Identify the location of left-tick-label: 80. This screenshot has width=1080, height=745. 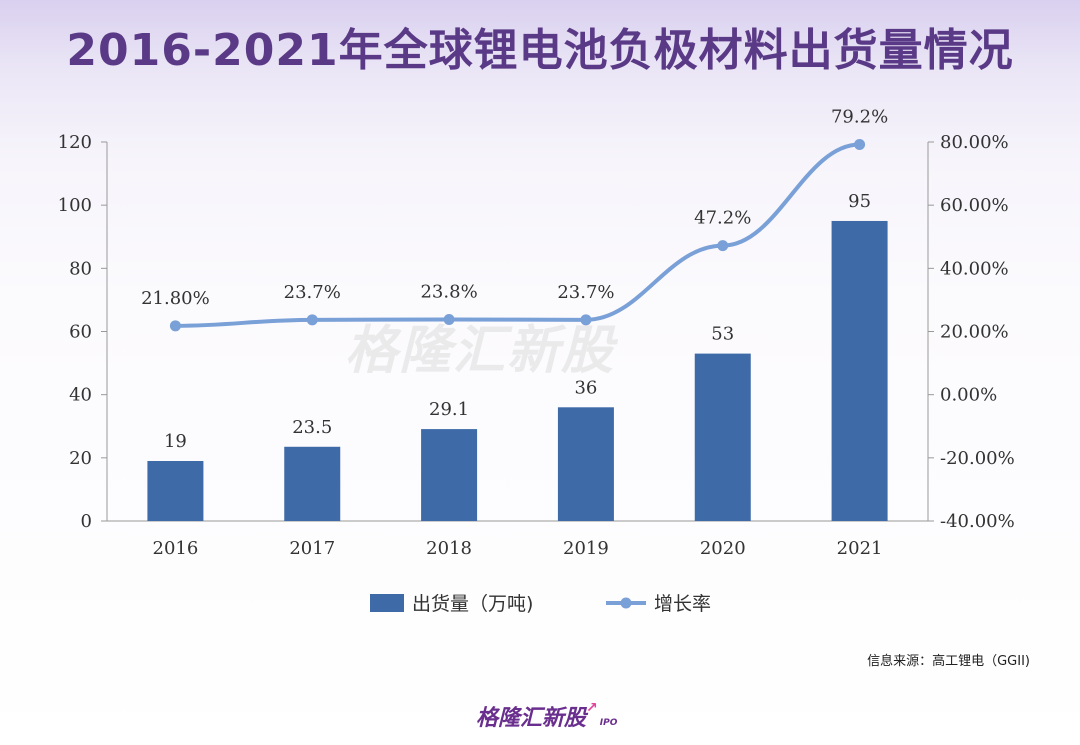
(80, 268).